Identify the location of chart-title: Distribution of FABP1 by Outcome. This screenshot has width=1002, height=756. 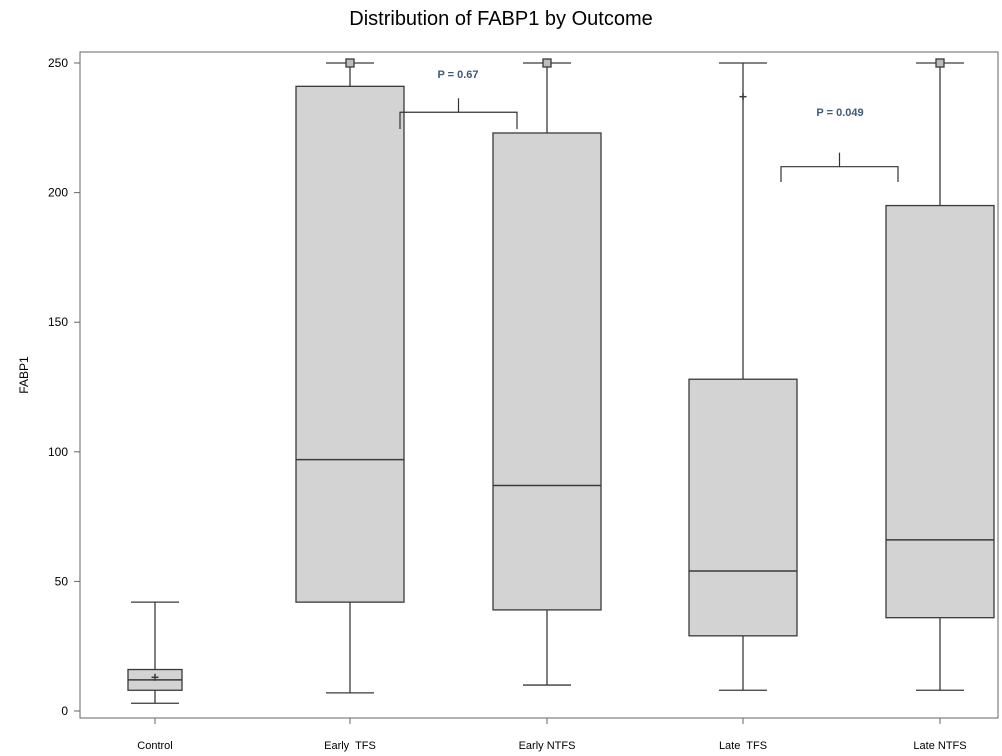
(501, 19).